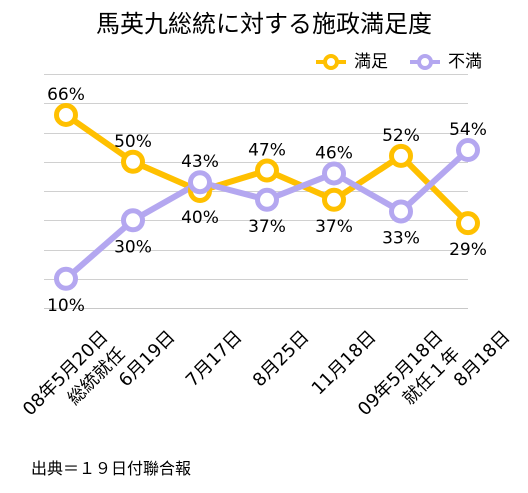 This screenshot has width=528, height=493. I want to click on data-label-0-5: 52%, so click(401, 136).